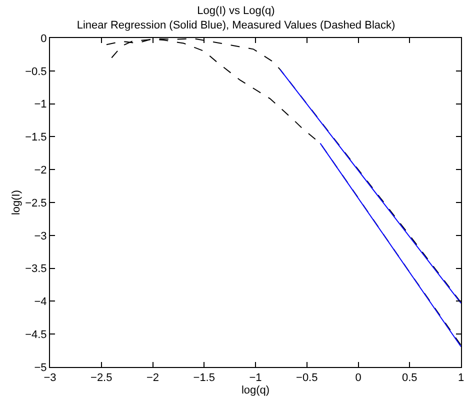 The height and width of the screenshot is (402, 472). I want to click on chart-title: Log(I) vs Log(q), so click(236, 11).